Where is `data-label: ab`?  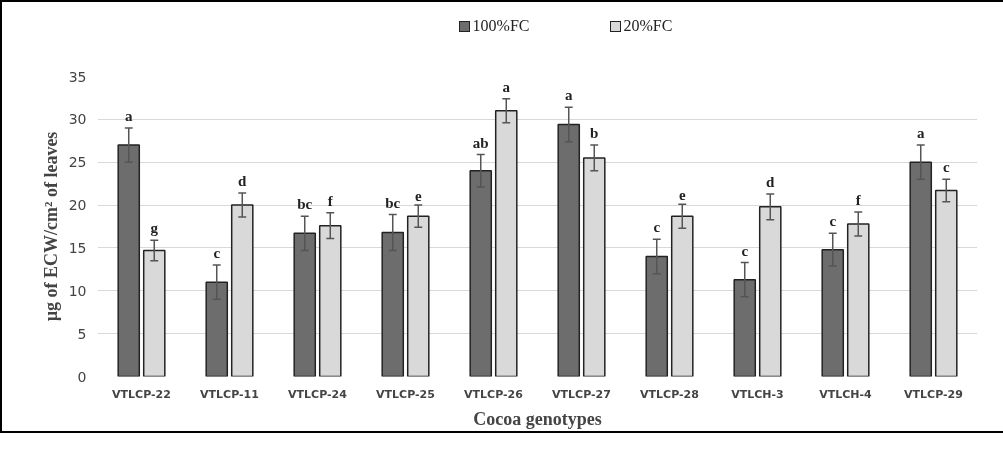 data-label: ab is located at coordinates (480, 142).